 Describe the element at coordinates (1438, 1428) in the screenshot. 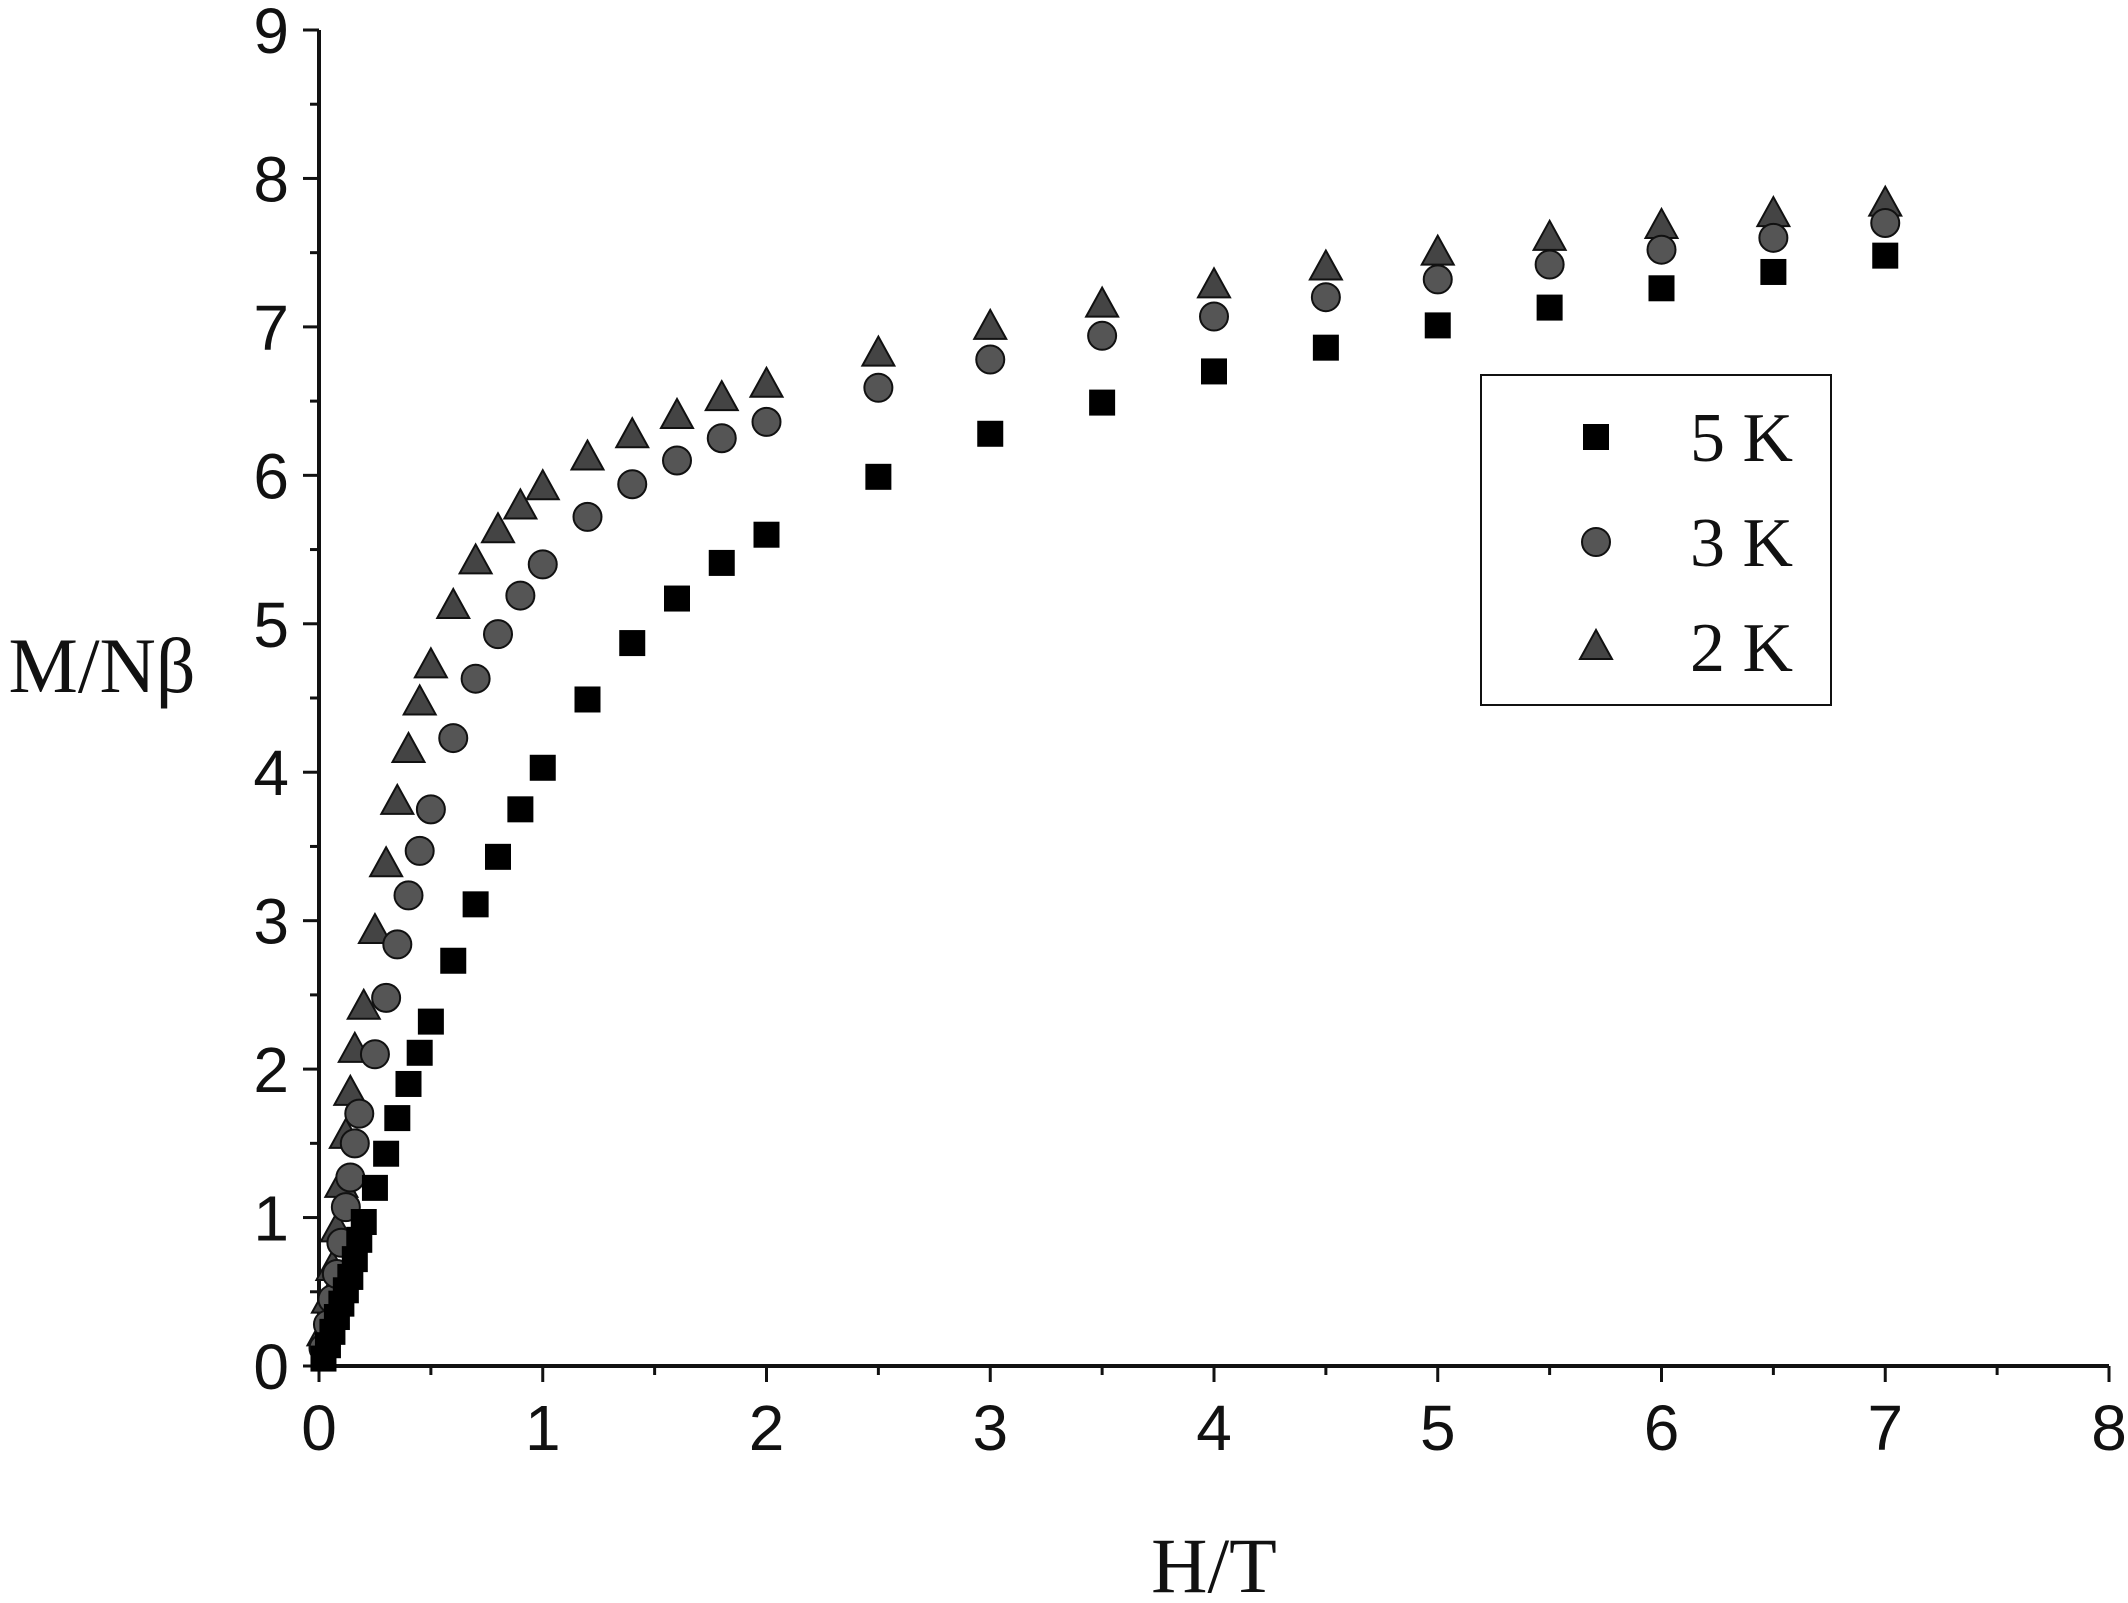

I see `x-tick-label: 5` at that location.